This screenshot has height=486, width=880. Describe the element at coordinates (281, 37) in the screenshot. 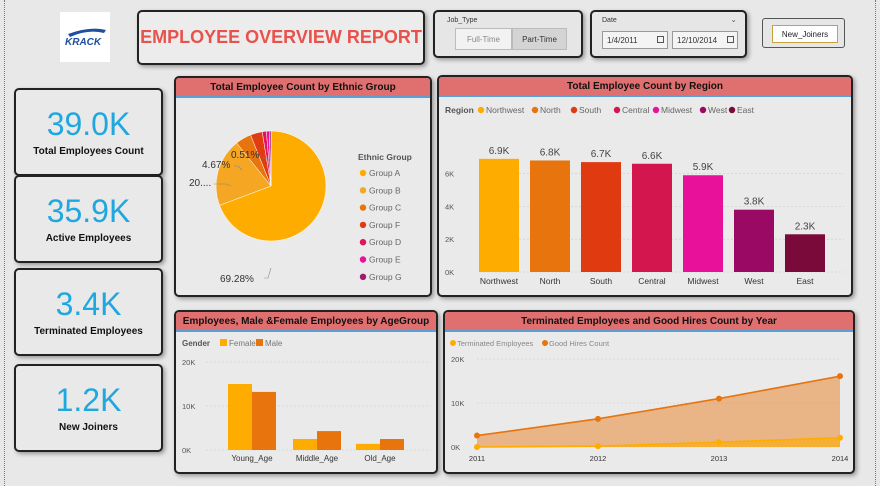

I see `report-title-card: EMPLOYEE OVERVIEW REPORT` at that location.